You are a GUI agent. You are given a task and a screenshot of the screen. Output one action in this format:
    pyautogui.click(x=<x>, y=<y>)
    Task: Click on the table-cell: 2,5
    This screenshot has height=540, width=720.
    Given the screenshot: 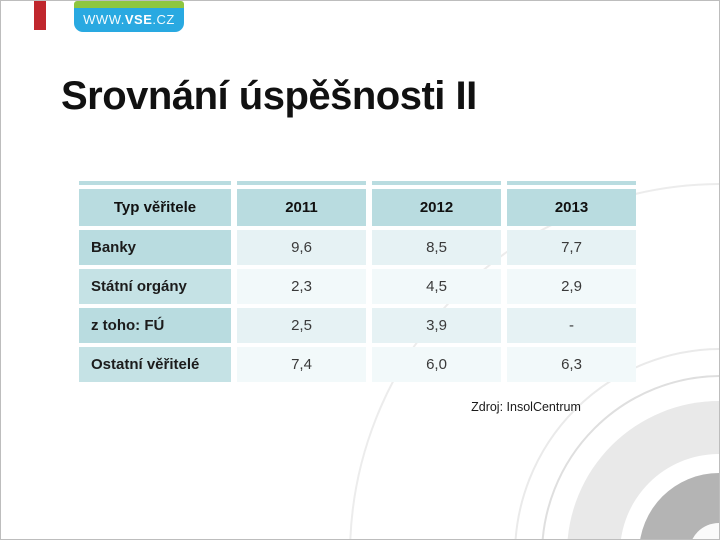 What is the action you would take?
    pyautogui.click(x=301, y=325)
    